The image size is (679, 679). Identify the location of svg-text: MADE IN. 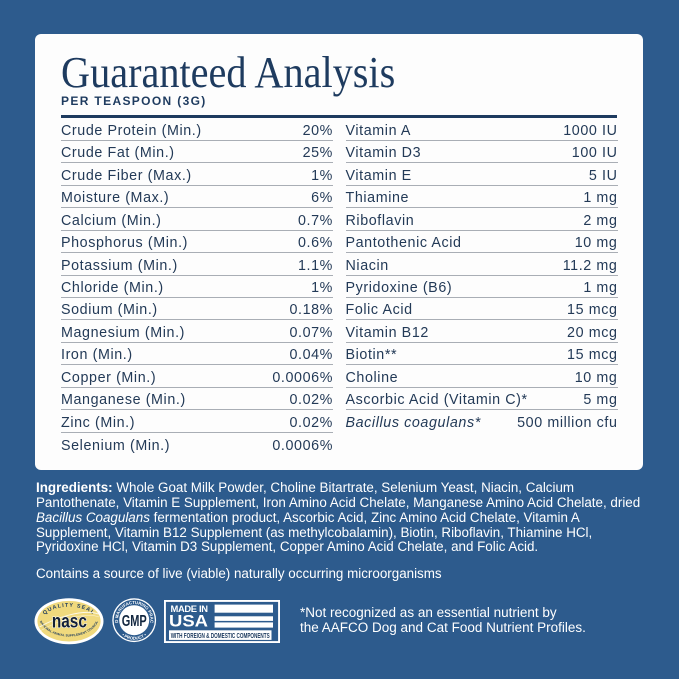
(190, 608).